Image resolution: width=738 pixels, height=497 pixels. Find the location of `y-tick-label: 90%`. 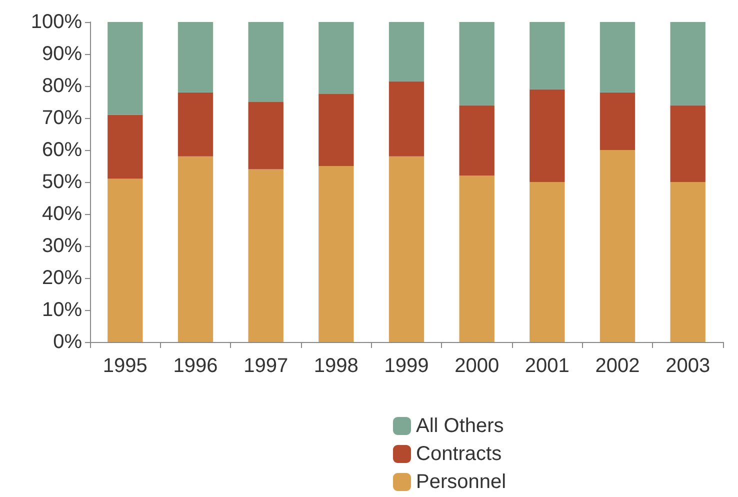

y-tick-label: 90% is located at coordinates (62, 54).